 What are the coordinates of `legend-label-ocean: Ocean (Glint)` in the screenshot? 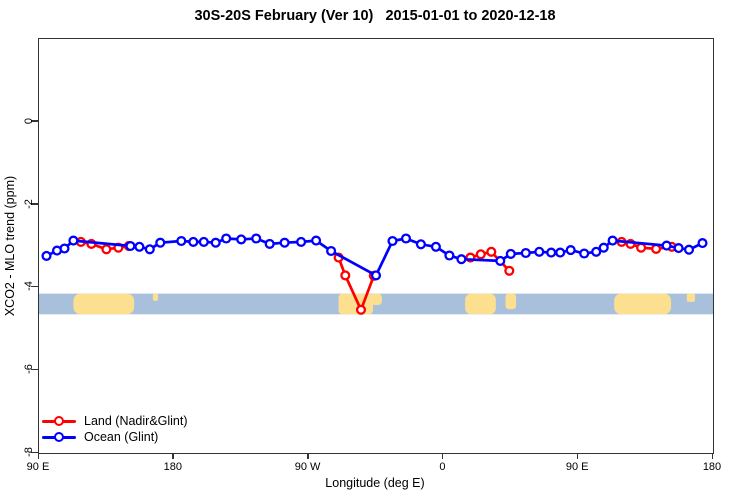 It's located at (121, 437).